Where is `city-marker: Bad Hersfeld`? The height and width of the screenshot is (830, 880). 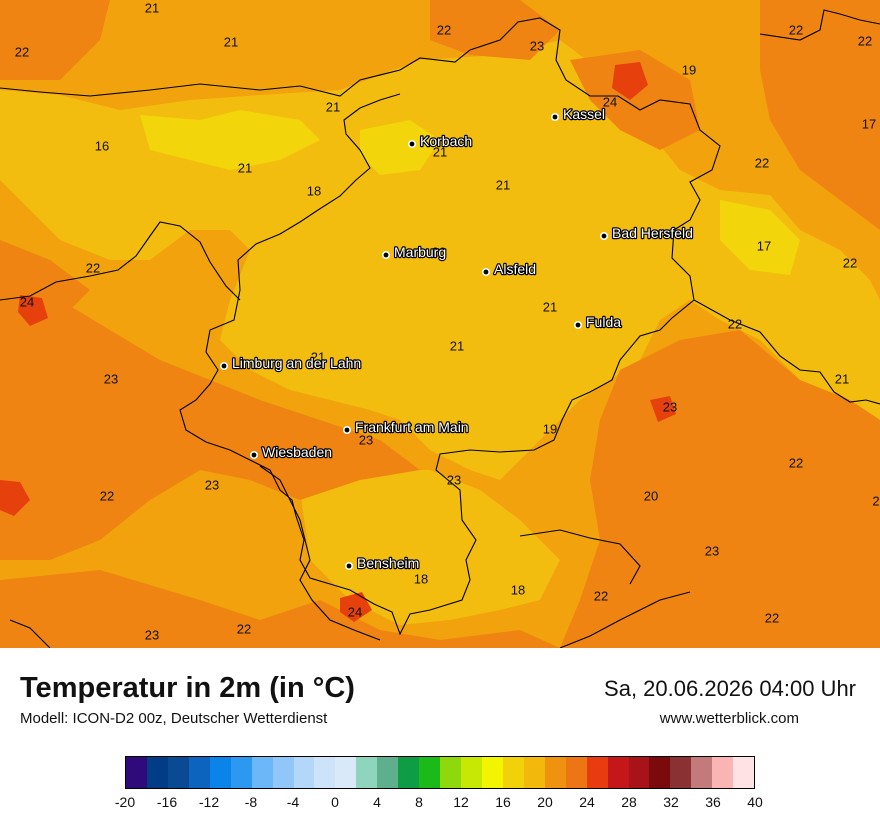 city-marker: Bad Hersfeld is located at coordinates (646, 233).